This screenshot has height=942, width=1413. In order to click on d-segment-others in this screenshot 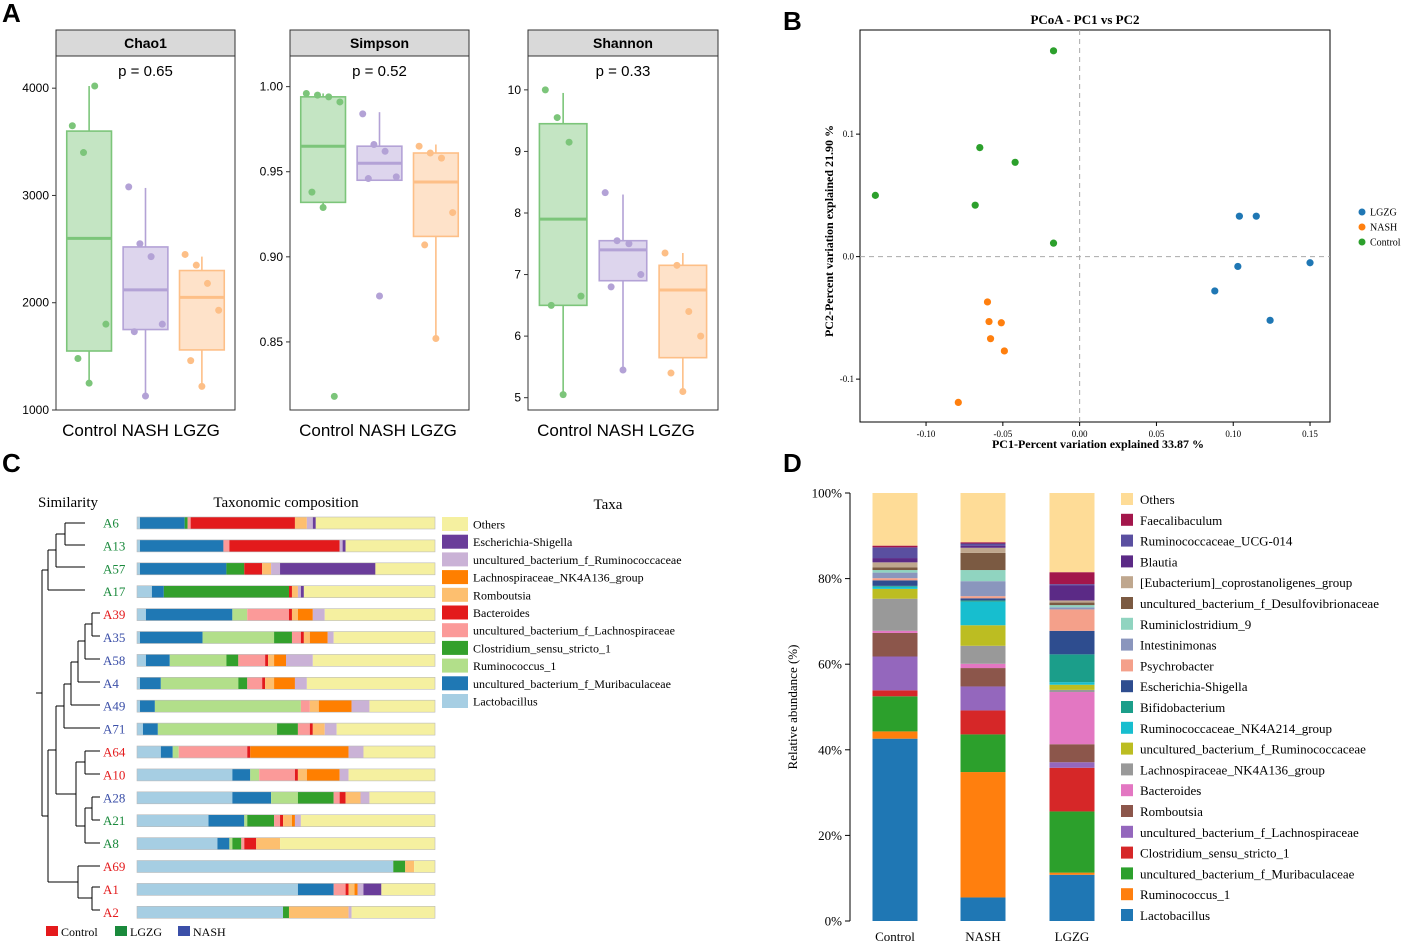, I will do `click(895, 519)`.